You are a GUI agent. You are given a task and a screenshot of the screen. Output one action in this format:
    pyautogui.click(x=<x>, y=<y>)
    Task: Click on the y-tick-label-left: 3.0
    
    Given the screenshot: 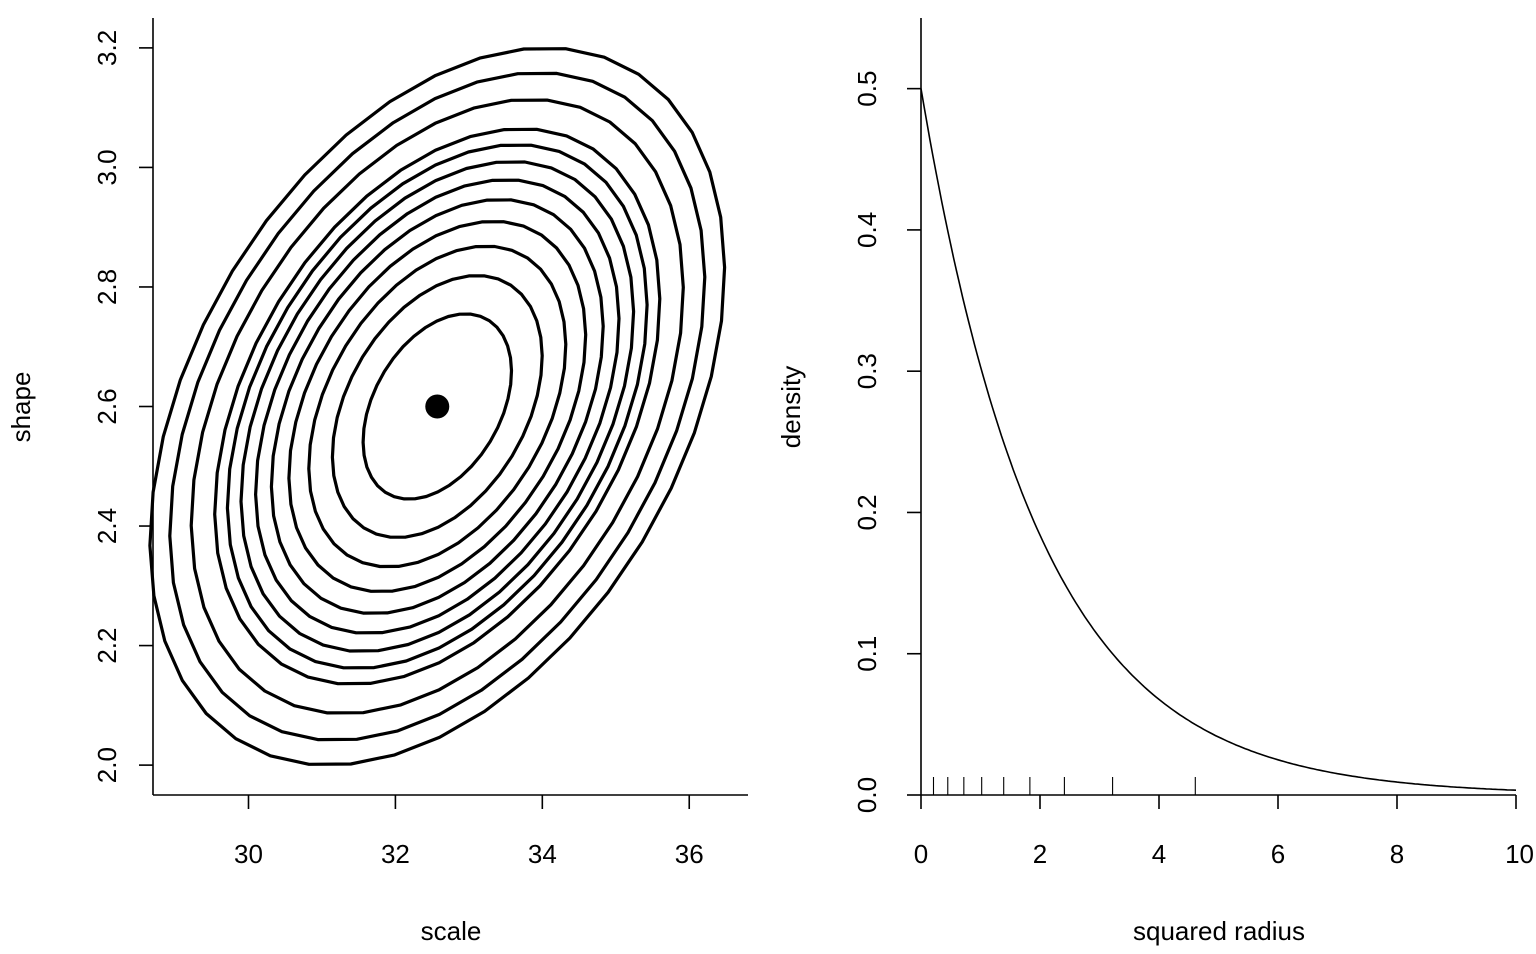 What is the action you would take?
    pyautogui.click(x=107, y=167)
    